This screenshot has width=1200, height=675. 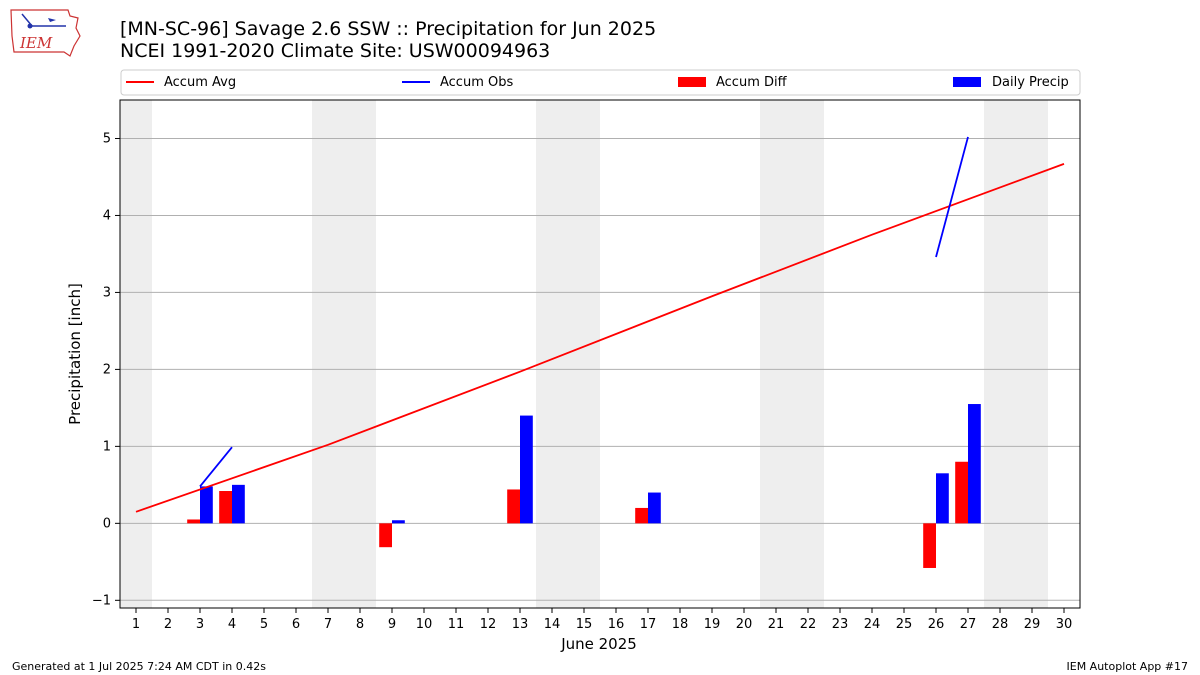 What do you see at coordinates (968, 624) in the screenshot?
I see `x-tick-label: 27` at bounding box center [968, 624].